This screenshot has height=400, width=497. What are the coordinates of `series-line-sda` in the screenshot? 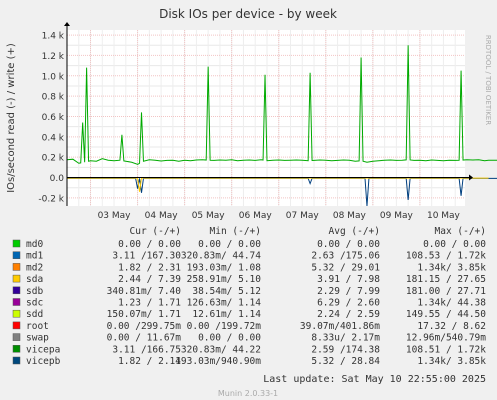 It's located at (278, 184).